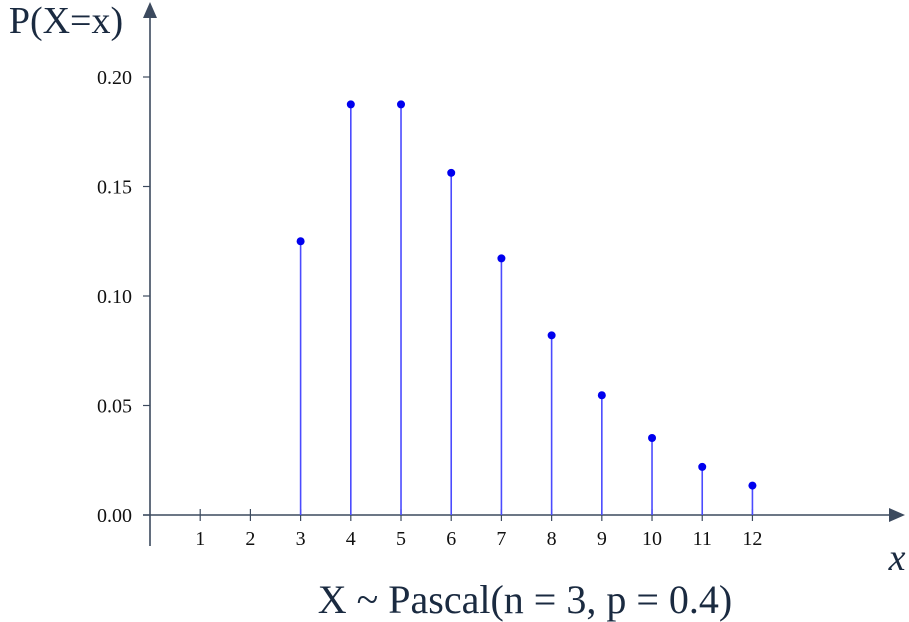 Image resolution: width=909 pixels, height=622 pixels. Describe the element at coordinates (114, 78) in the screenshot. I see `y-tick-label: 0.20` at that location.